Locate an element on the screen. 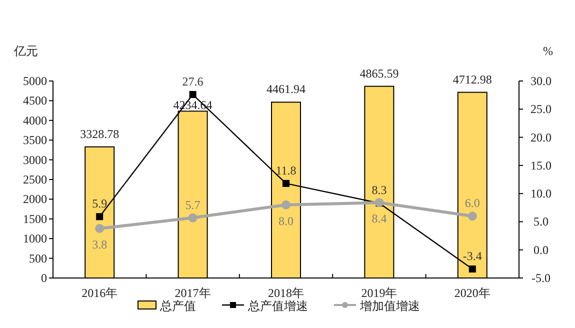  y-tick-label: 4500 is located at coordinates (35, 101).